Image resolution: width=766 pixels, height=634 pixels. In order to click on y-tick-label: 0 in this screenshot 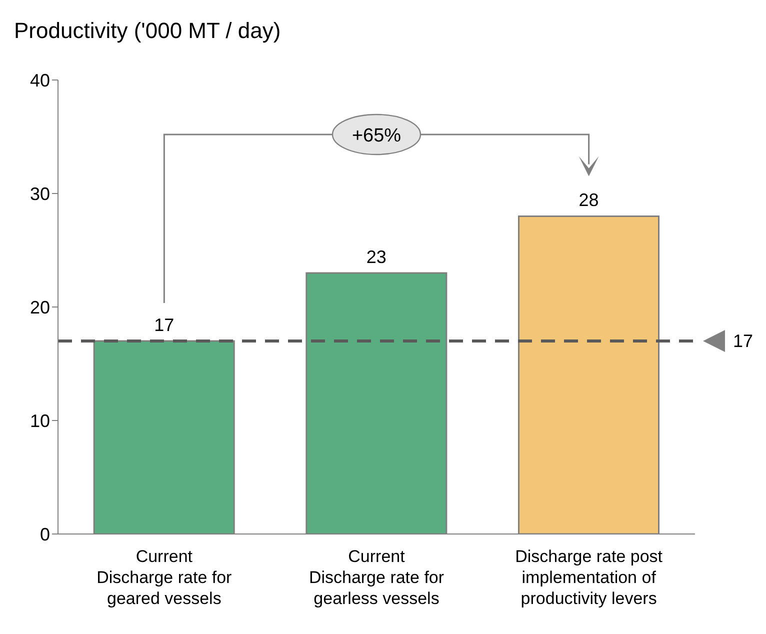, I will do `click(45, 534)`.